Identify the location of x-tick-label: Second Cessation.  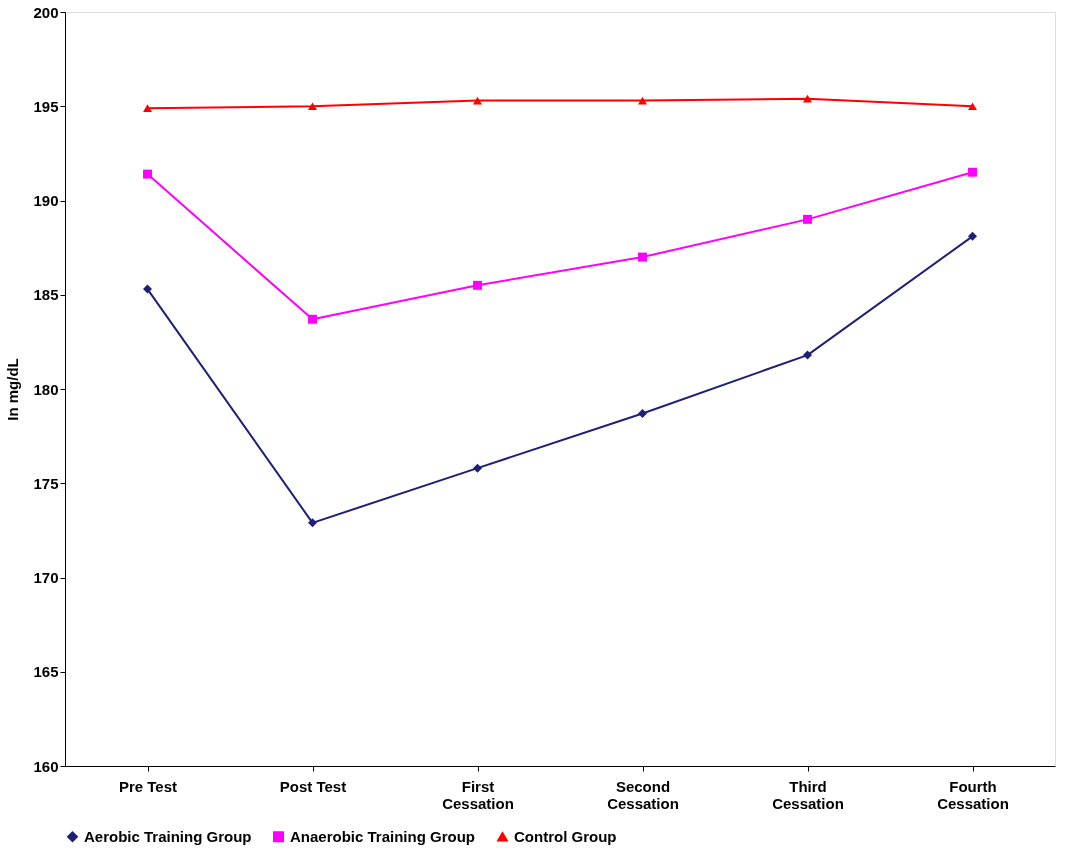
(643, 794).